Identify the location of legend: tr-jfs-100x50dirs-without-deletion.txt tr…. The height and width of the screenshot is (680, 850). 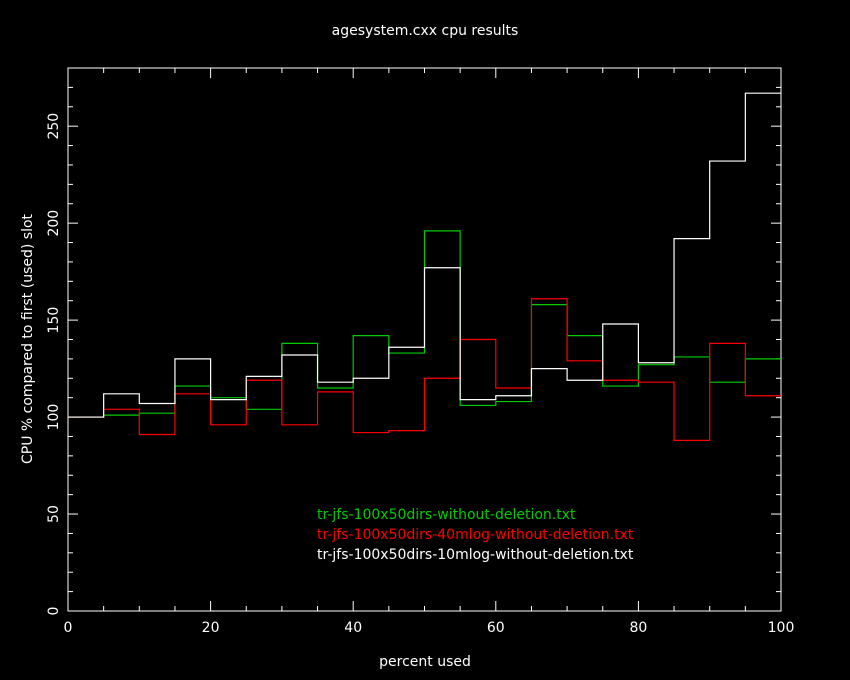
(475, 535).